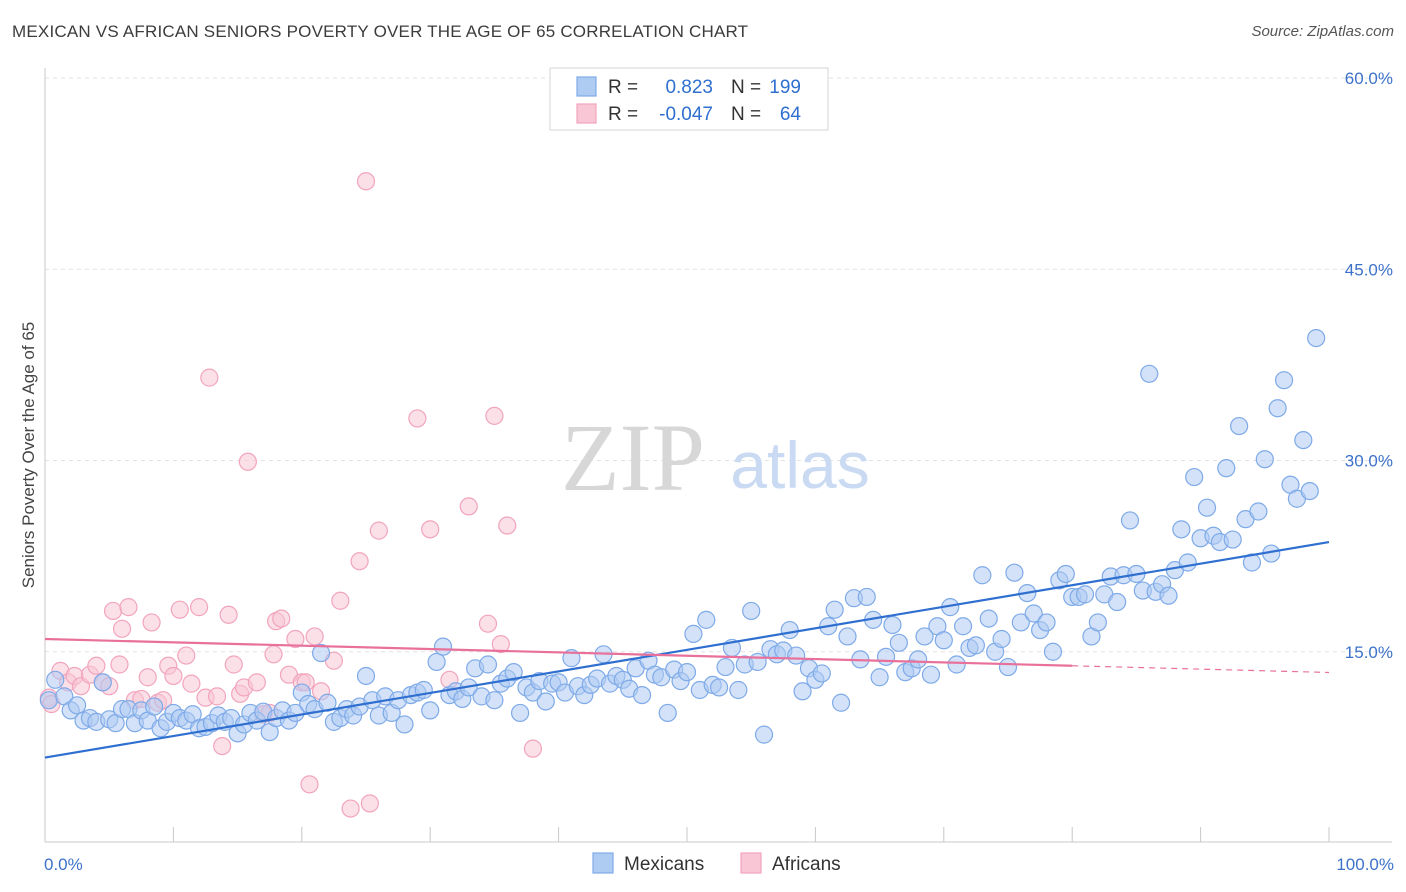  What do you see at coordinates (1369, 269) in the screenshot?
I see `y-tick-label: 45.0%` at bounding box center [1369, 269].